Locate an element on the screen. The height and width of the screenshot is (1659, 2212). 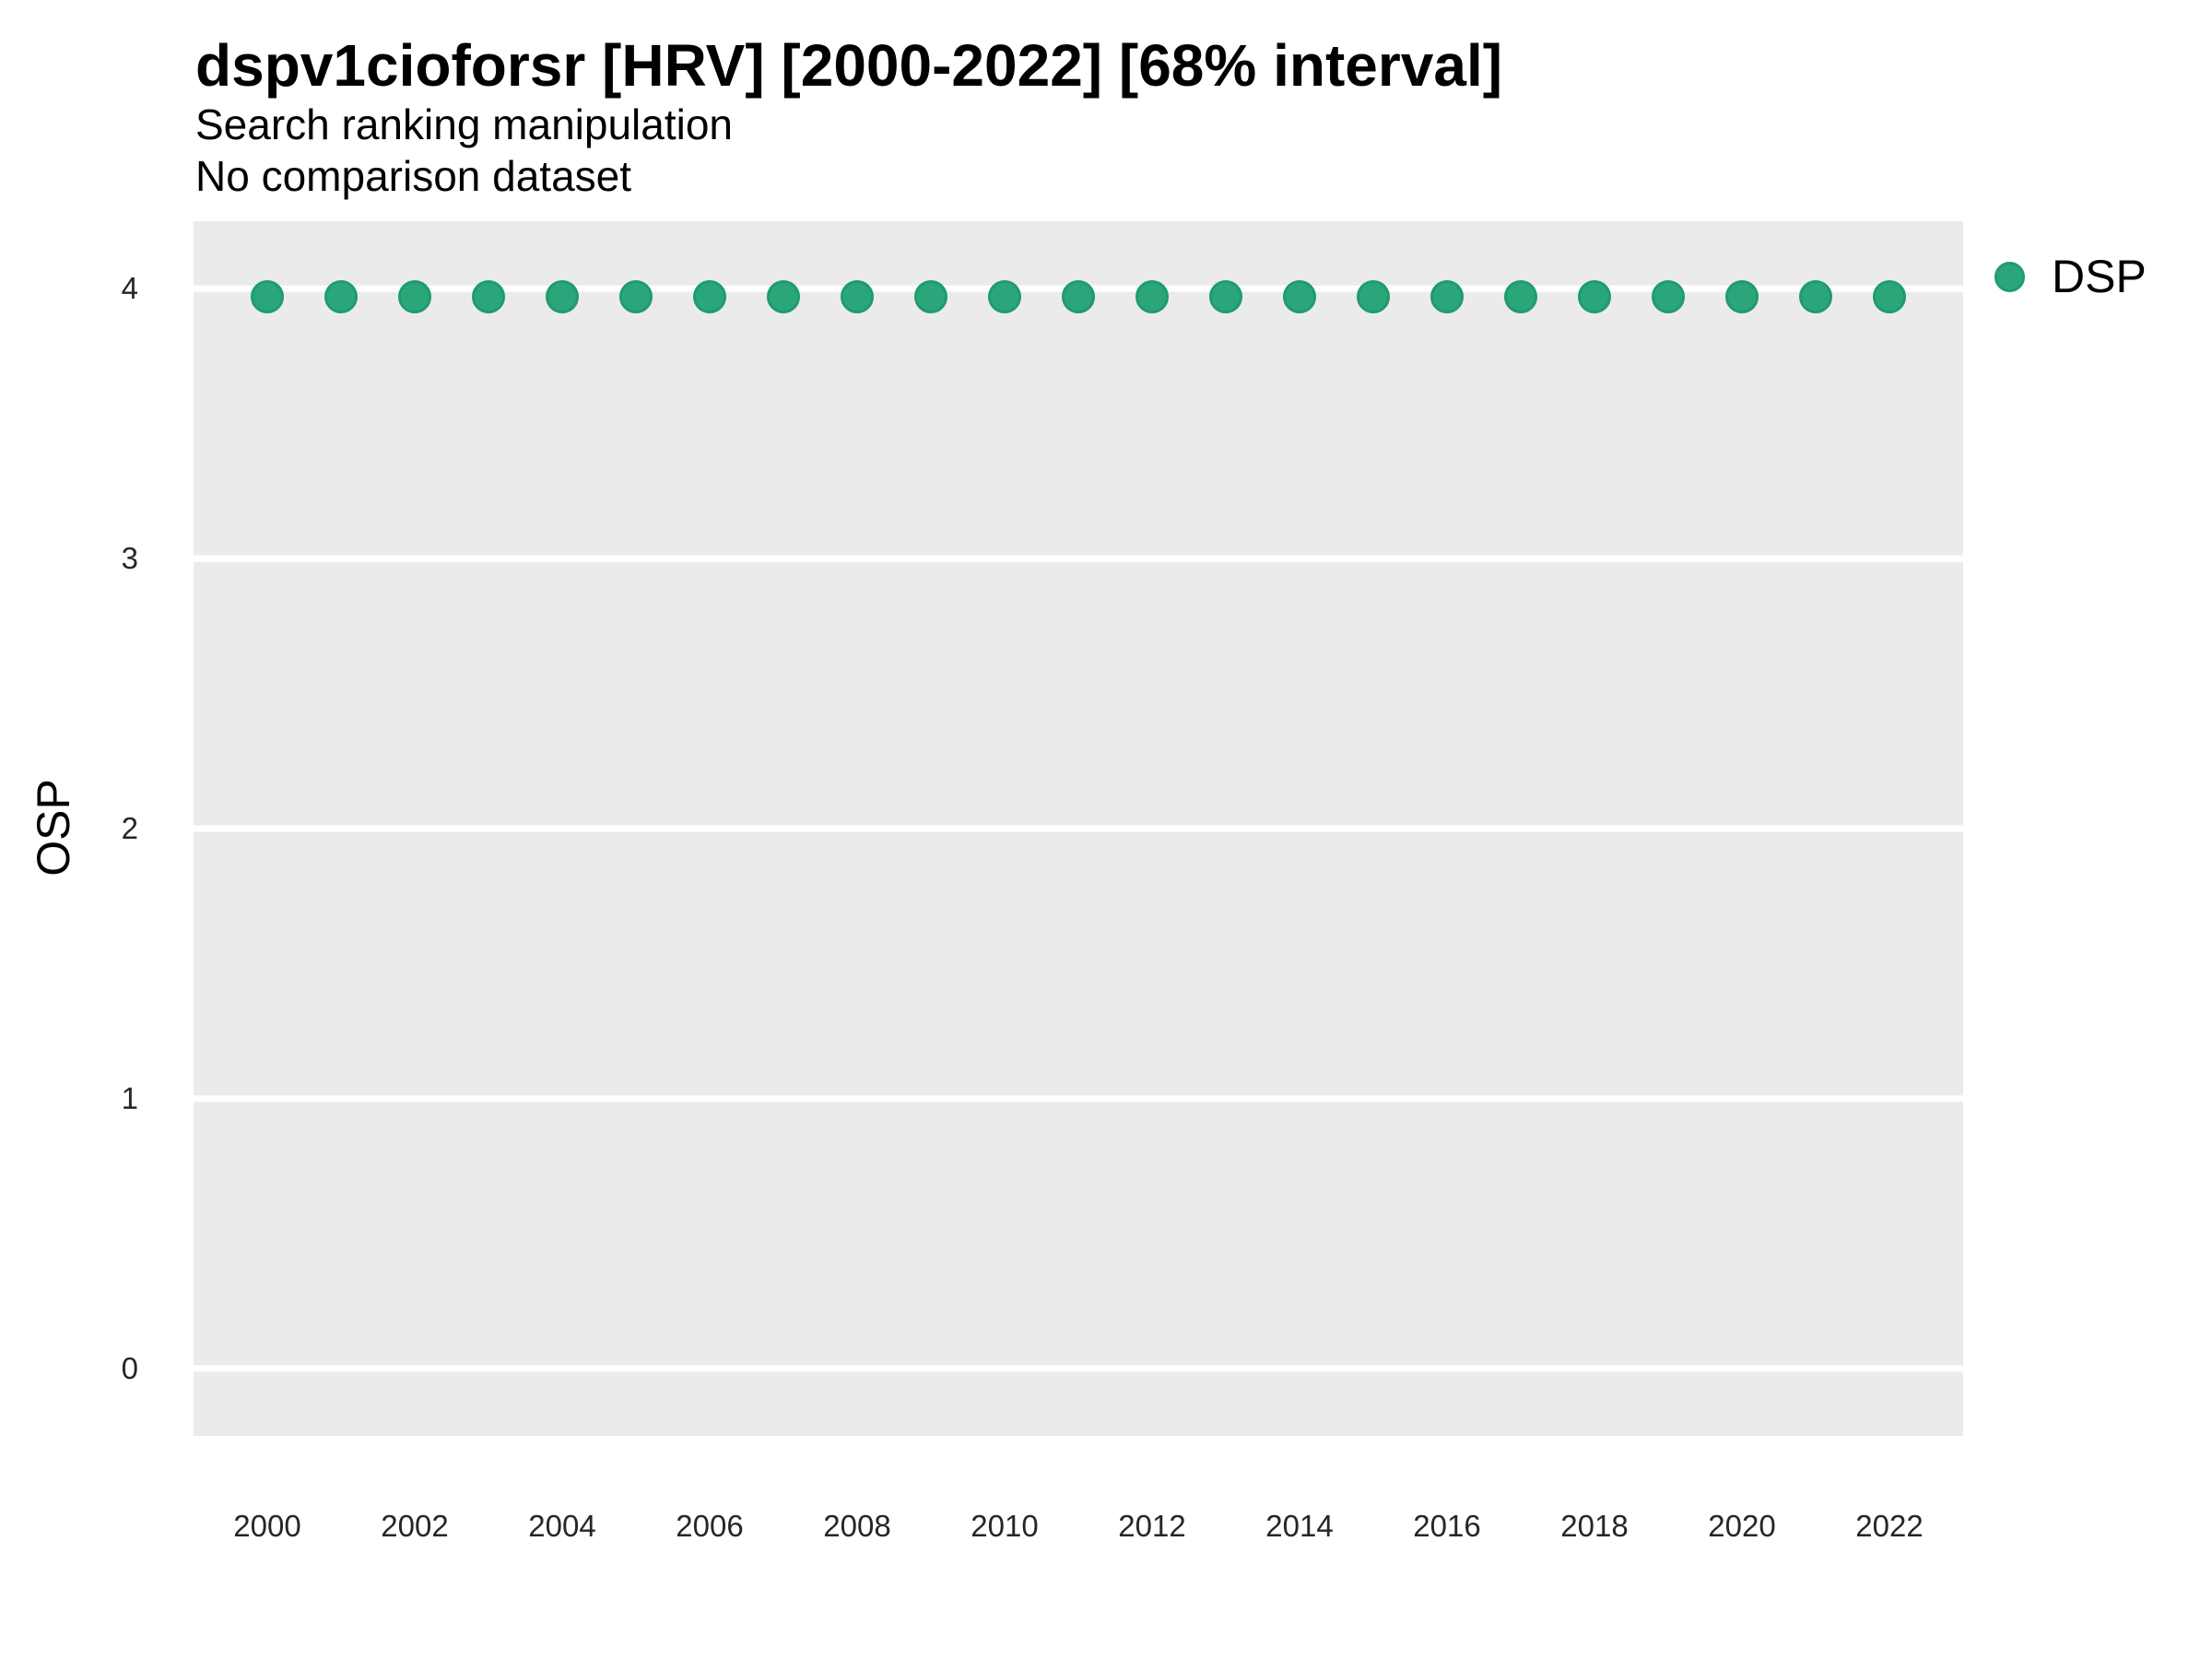
x-tick-label-2008: 2008 is located at coordinates (857, 1526).